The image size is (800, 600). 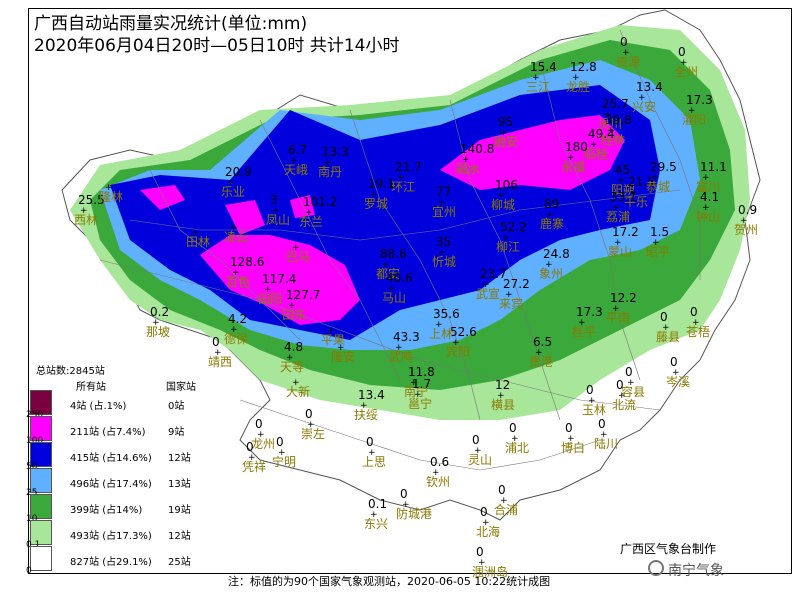 I want to click on station-value: 6.5, so click(x=543, y=342).